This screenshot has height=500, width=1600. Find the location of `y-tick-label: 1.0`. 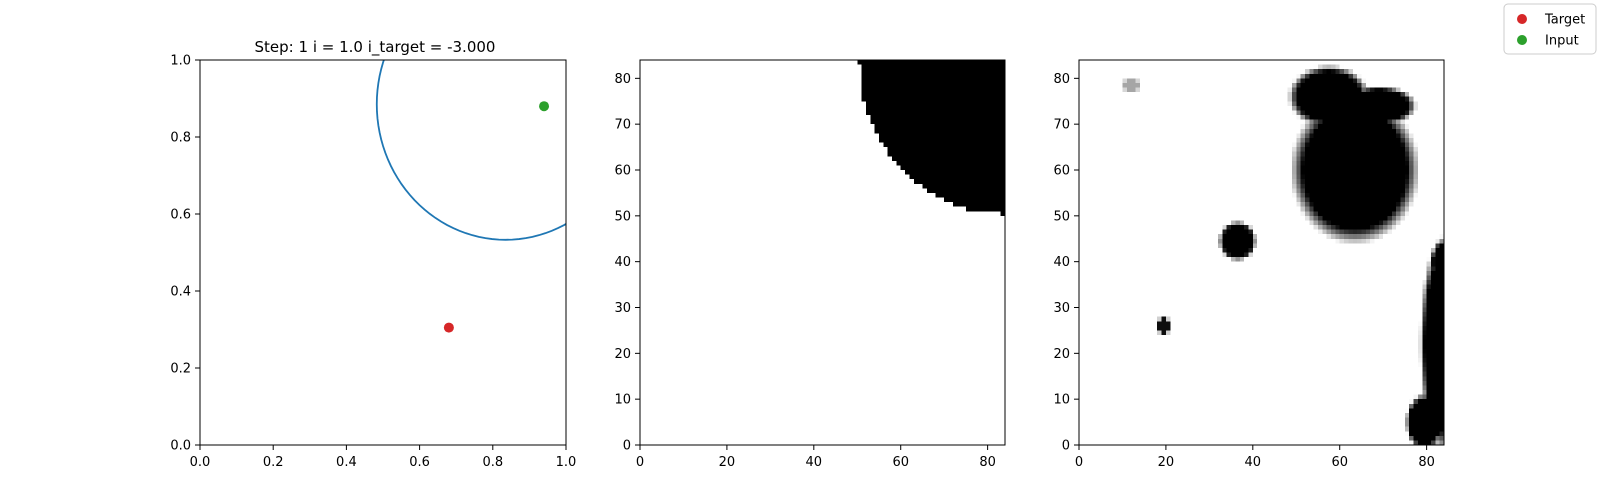

y-tick-label: 1.0 is located at coordinates (180, 61).